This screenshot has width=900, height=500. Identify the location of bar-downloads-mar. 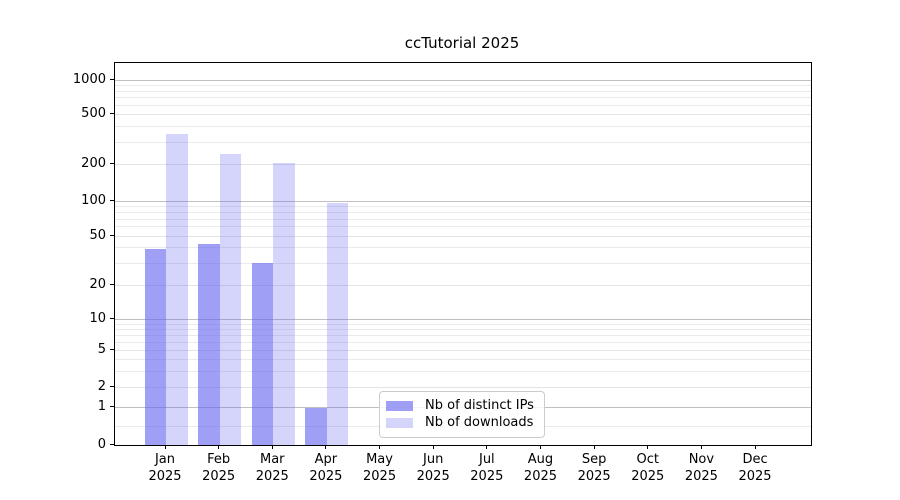
(284, 303).